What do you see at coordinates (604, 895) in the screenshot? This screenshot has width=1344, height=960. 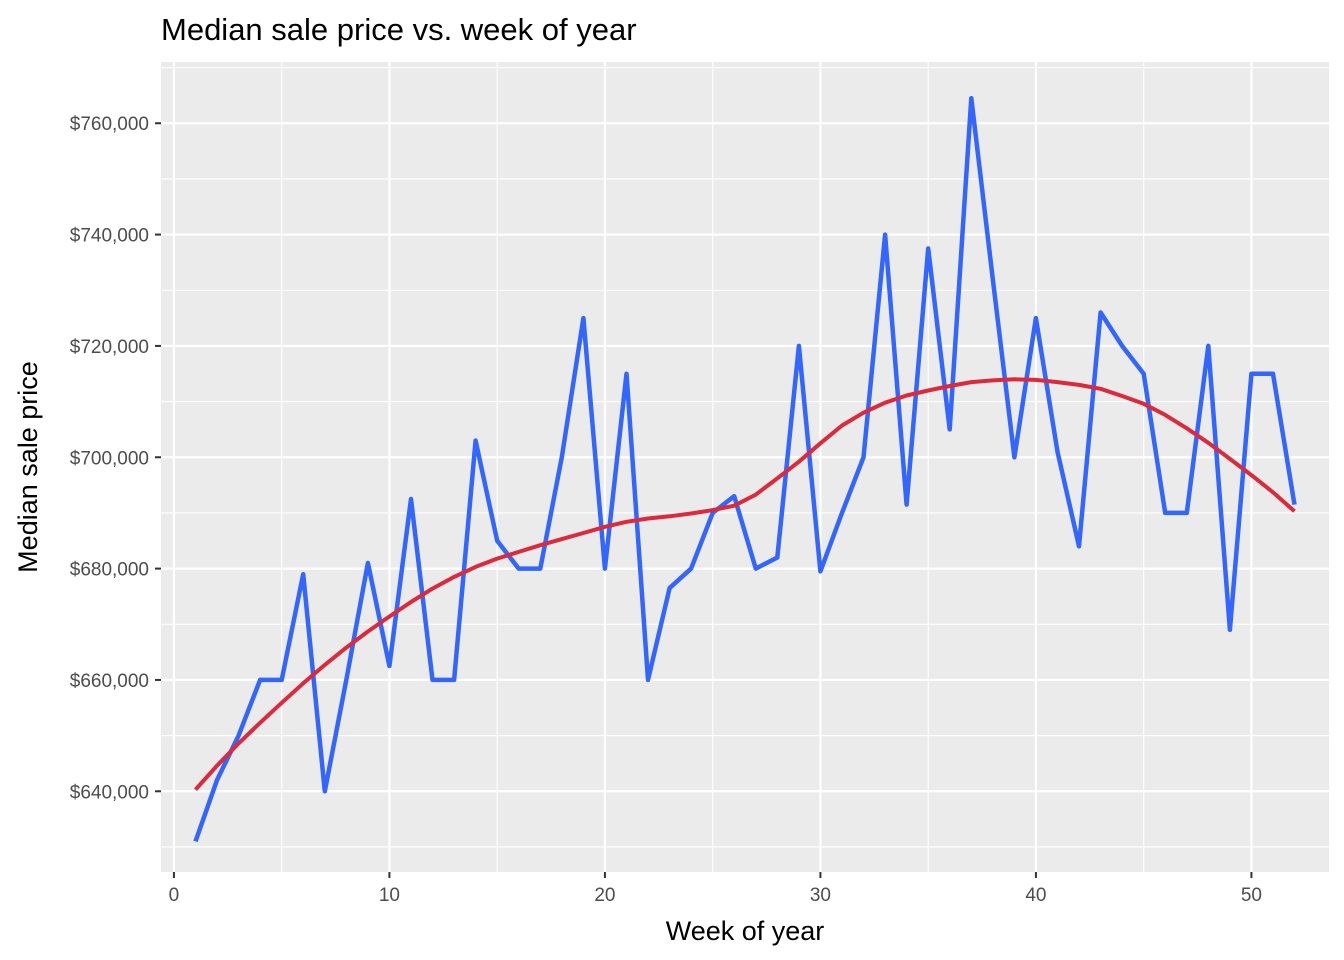 I see `x-tick-label: 20` at bounding box center [604, 895].